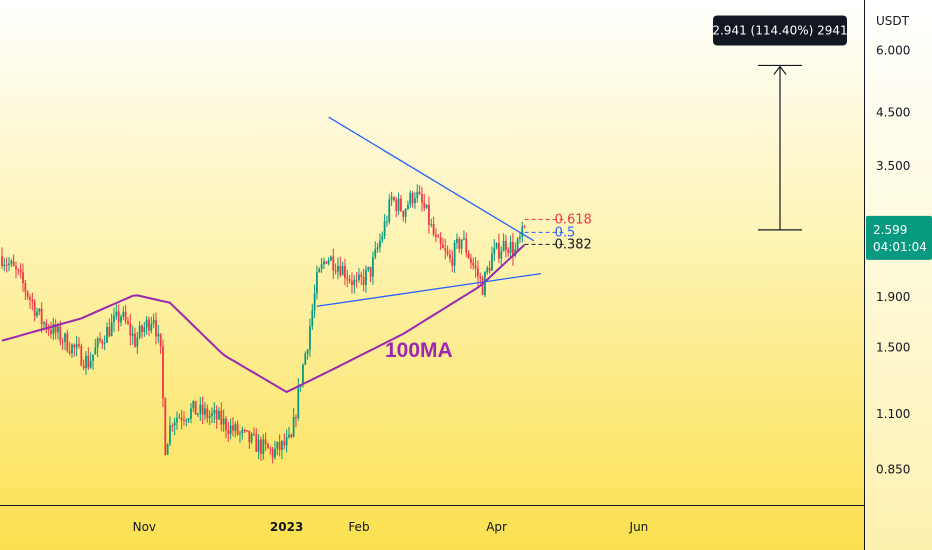 The image size is (932, 550). I want to click on price-axis-panel, so click(898, 275).